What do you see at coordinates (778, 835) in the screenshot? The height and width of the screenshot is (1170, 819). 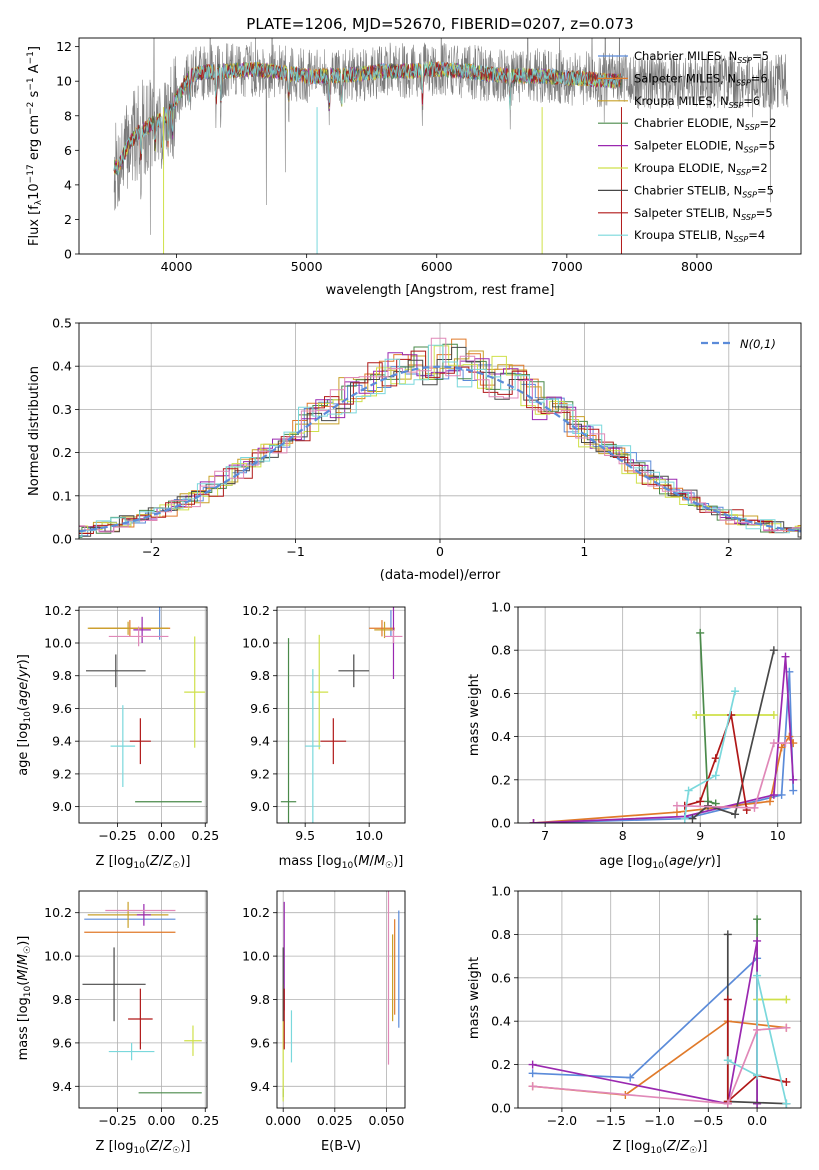 I see `x-tick-label: 10` at bounding box center [778, 835].